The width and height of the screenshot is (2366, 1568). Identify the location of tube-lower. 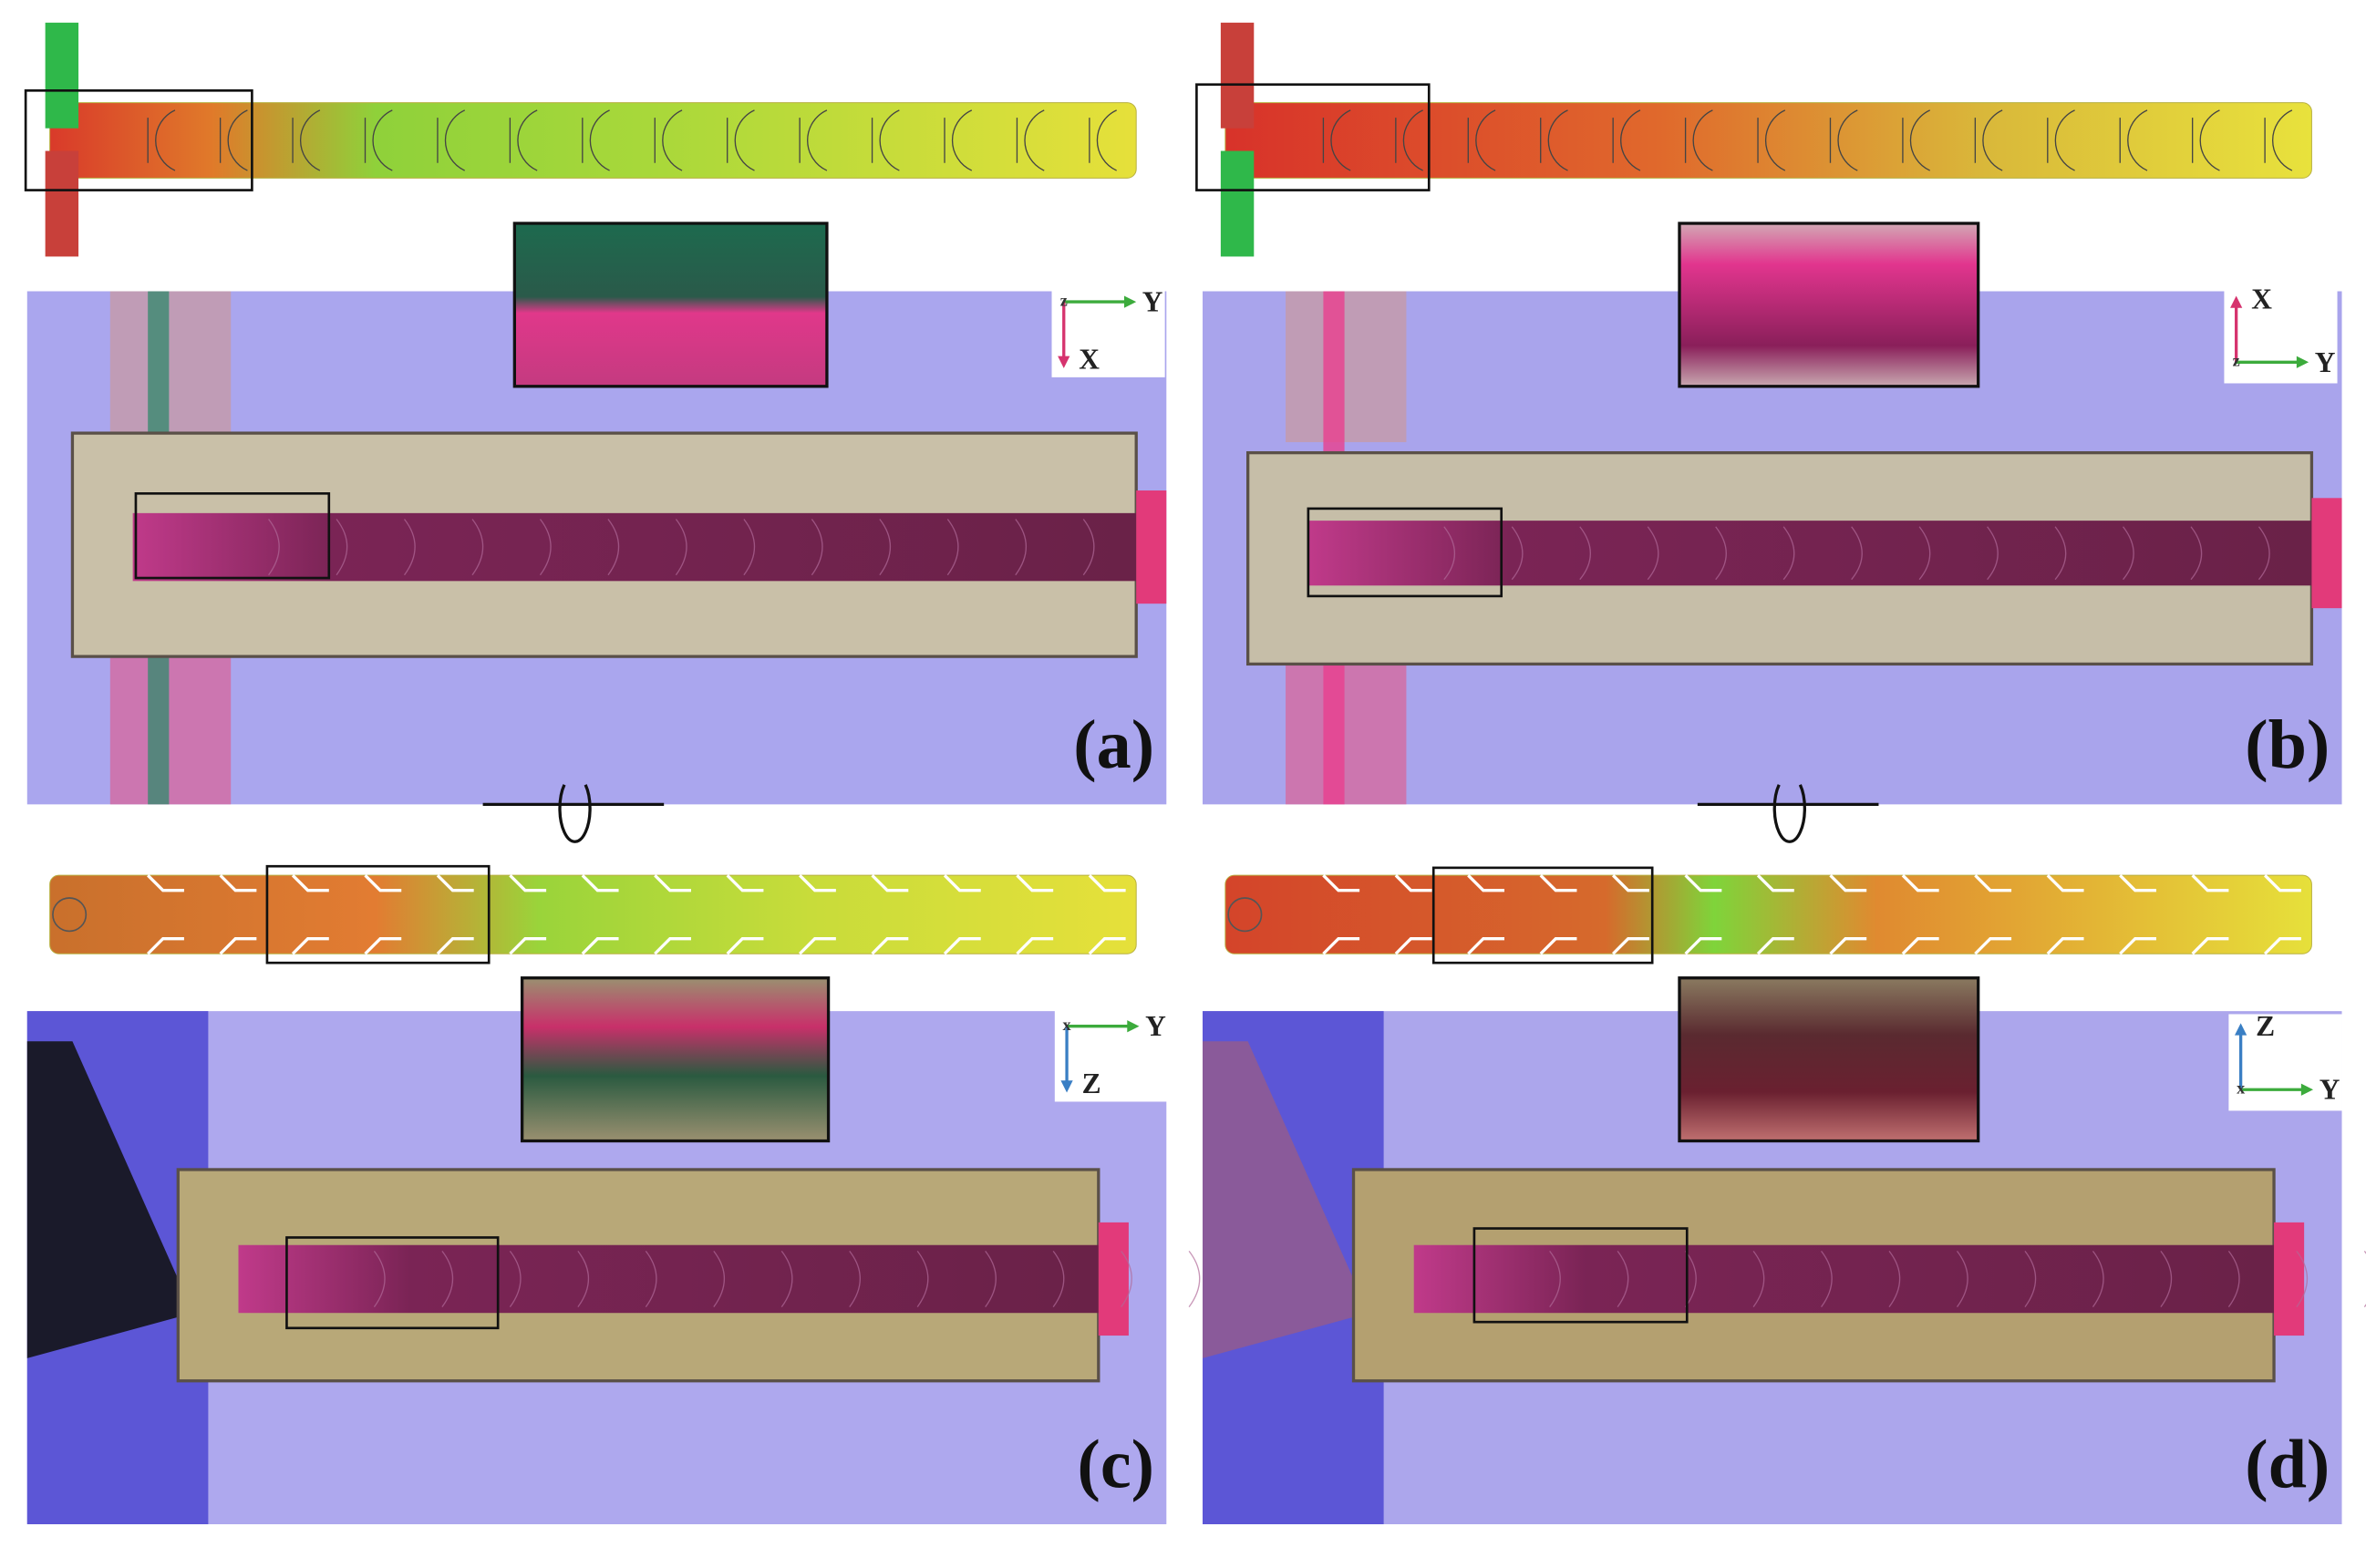
(170, 729).